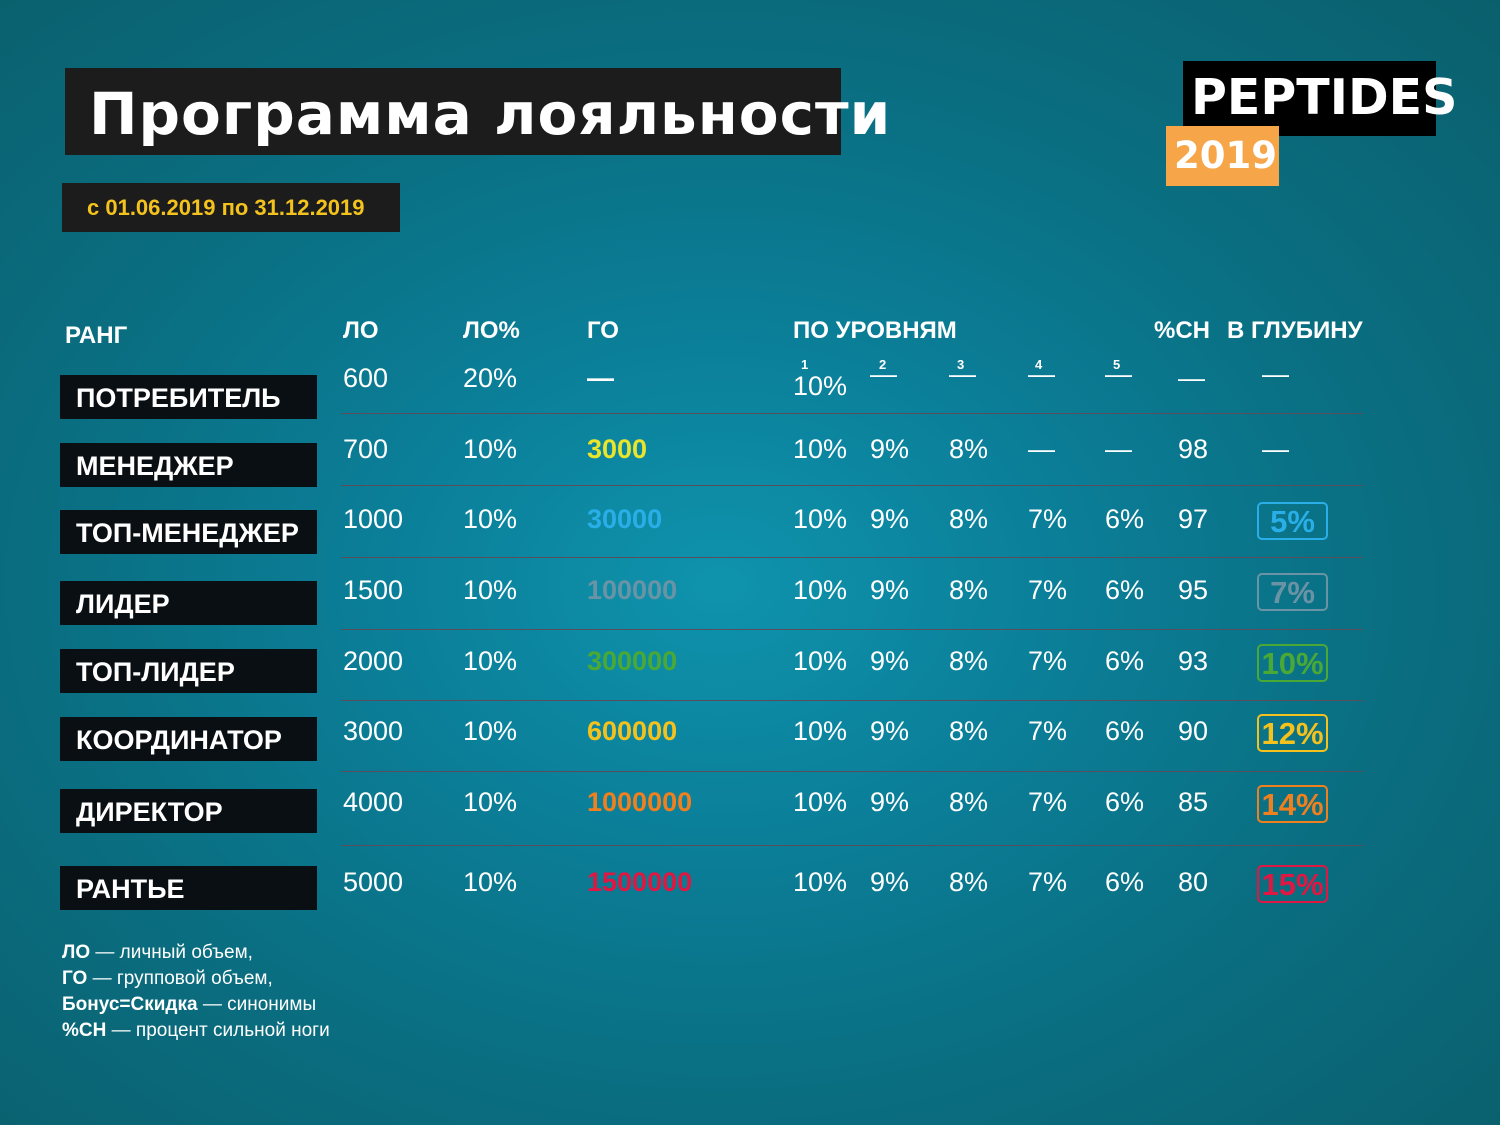 The height and width of the screenshot is (1125, 1500). I want to click on lo-value: 600, so click(366, 378).